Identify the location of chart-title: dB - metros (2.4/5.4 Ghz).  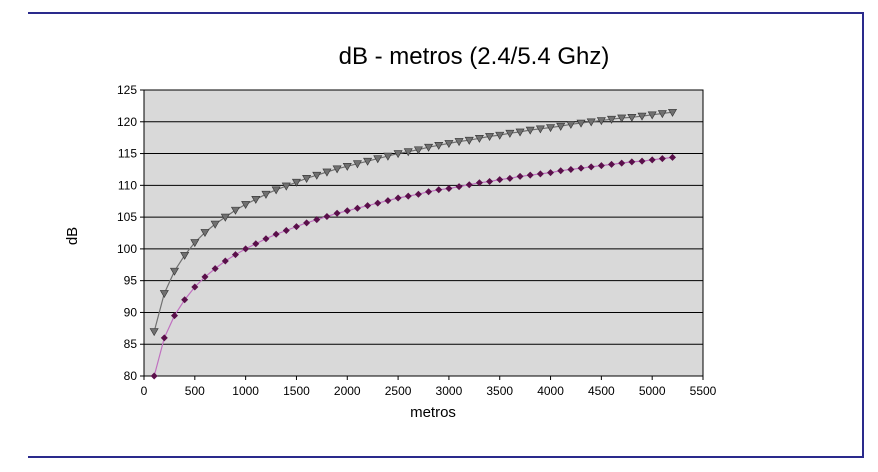
(474, 56).